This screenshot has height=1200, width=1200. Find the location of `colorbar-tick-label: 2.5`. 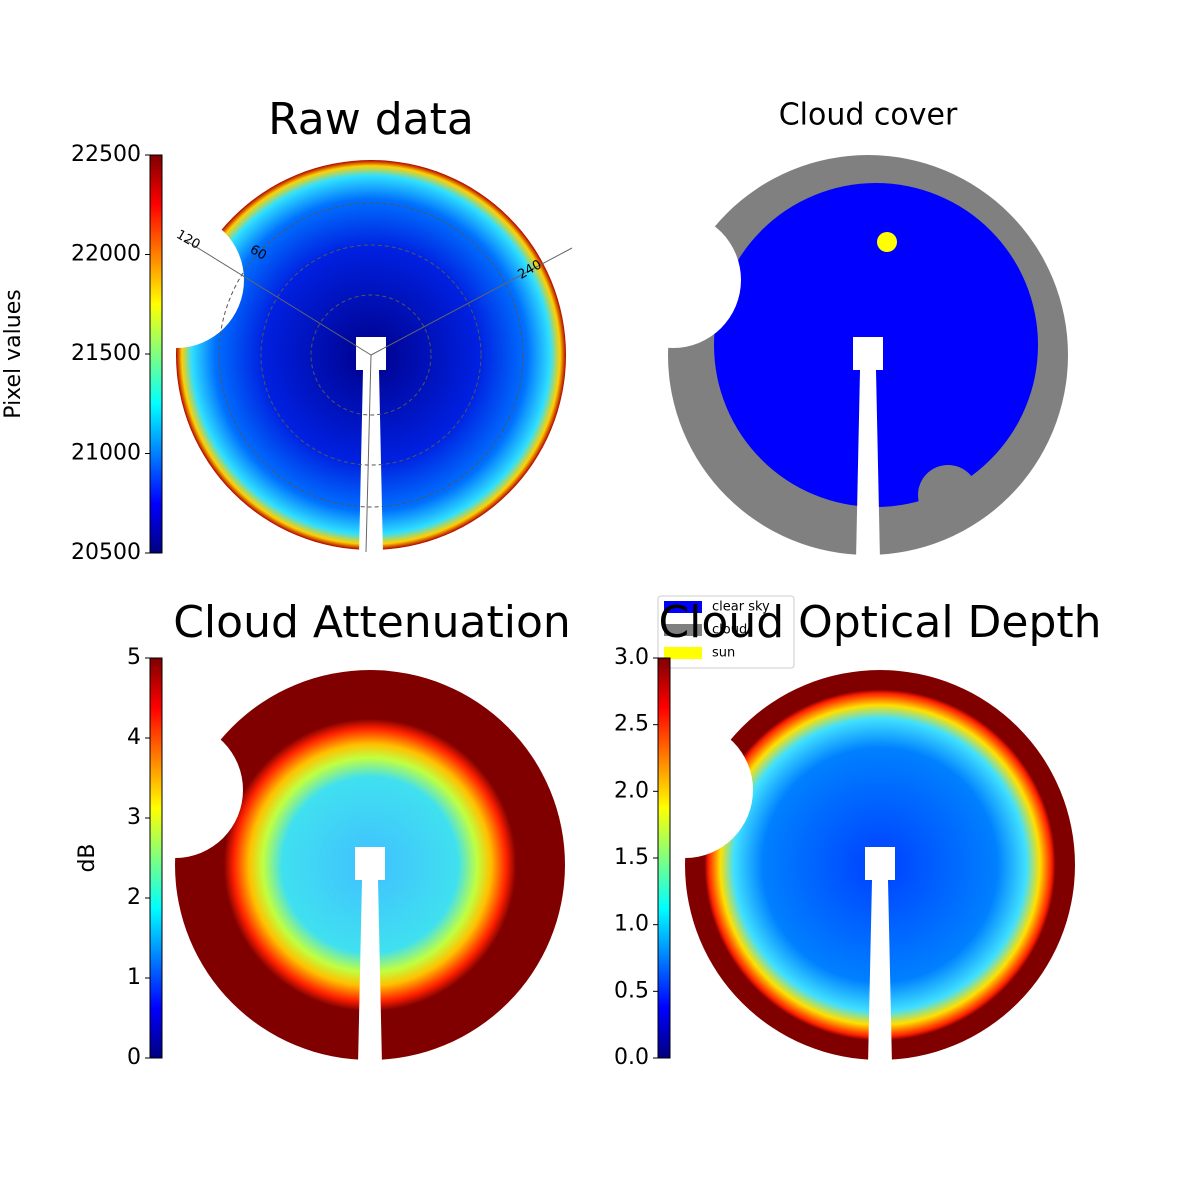

colorbar-tick-label: 2.5 is located at coordinates (631, 724).